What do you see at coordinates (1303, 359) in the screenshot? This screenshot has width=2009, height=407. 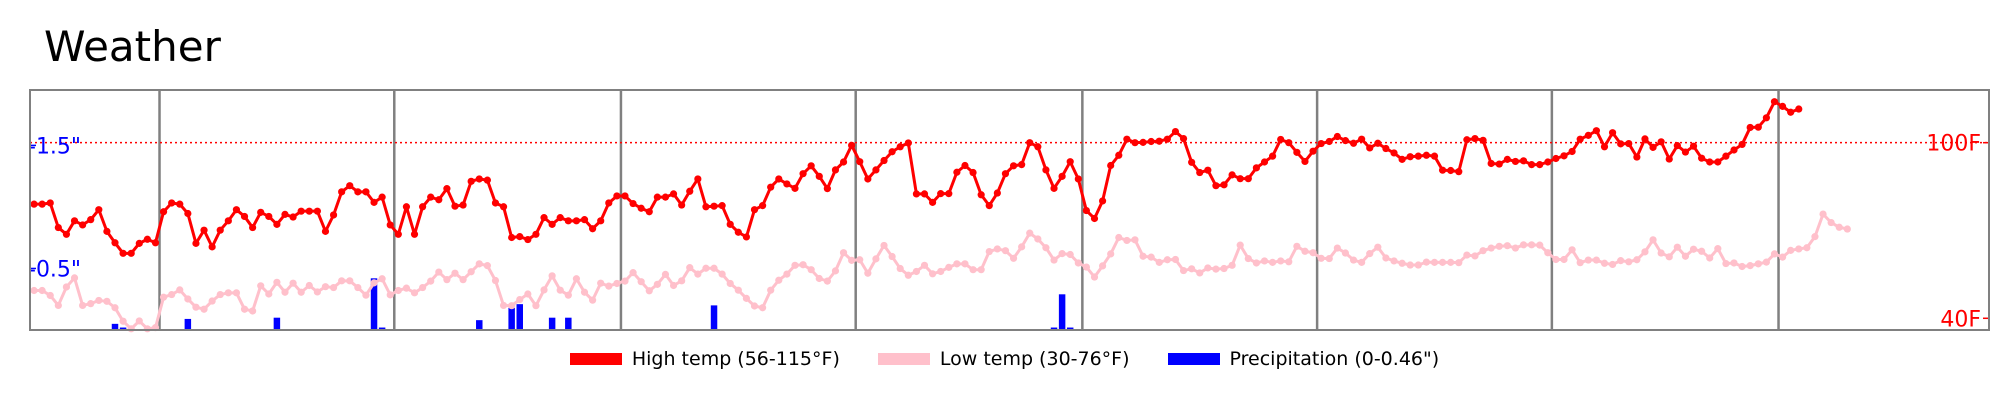 I see `legend-item-precip: Precipitation (0-0.46")` at bounding box center [1303, 359].